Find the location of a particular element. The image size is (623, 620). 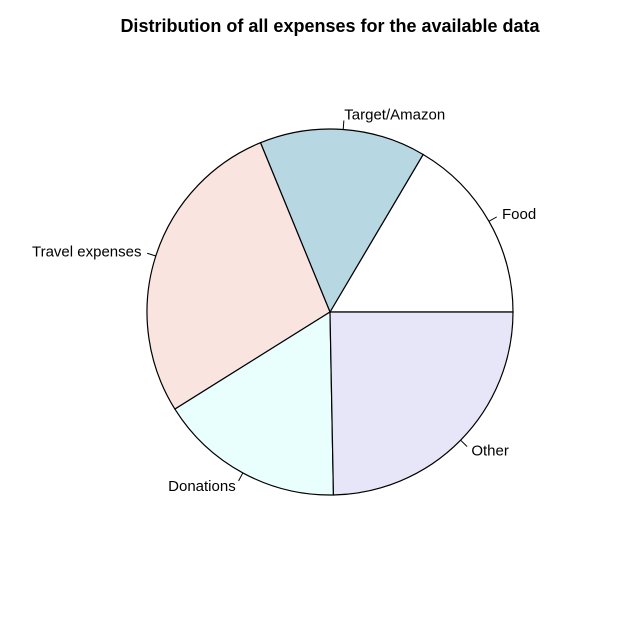

slice-label-travel-expenses: Travel expenses is located at coordinates (87, 251).